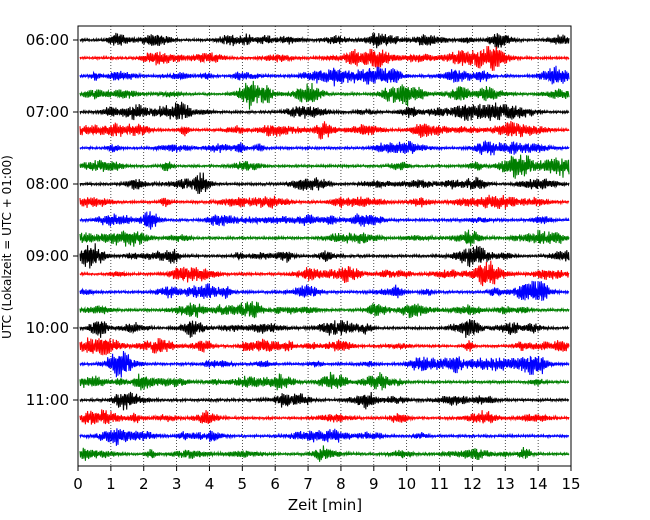  I want to click on y-tick-label: 10:00, so click(47, 328).